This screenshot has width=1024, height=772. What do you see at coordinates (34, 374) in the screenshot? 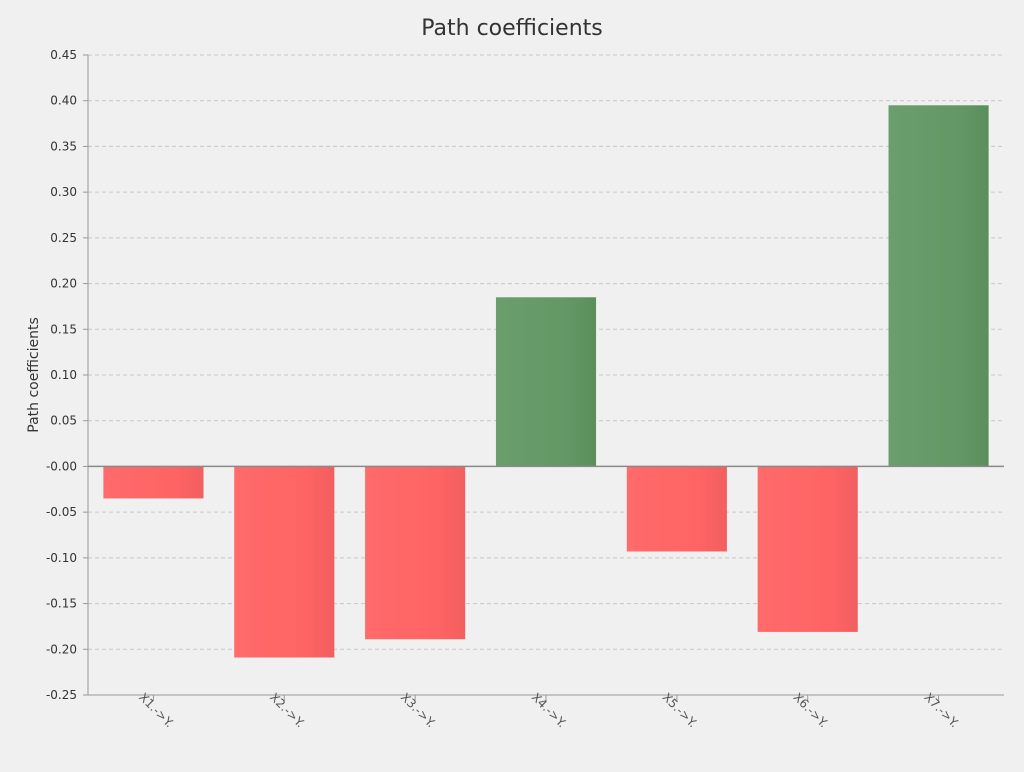
I see `y-axis-label: Path coefficients` at bounding box center [34, 374].